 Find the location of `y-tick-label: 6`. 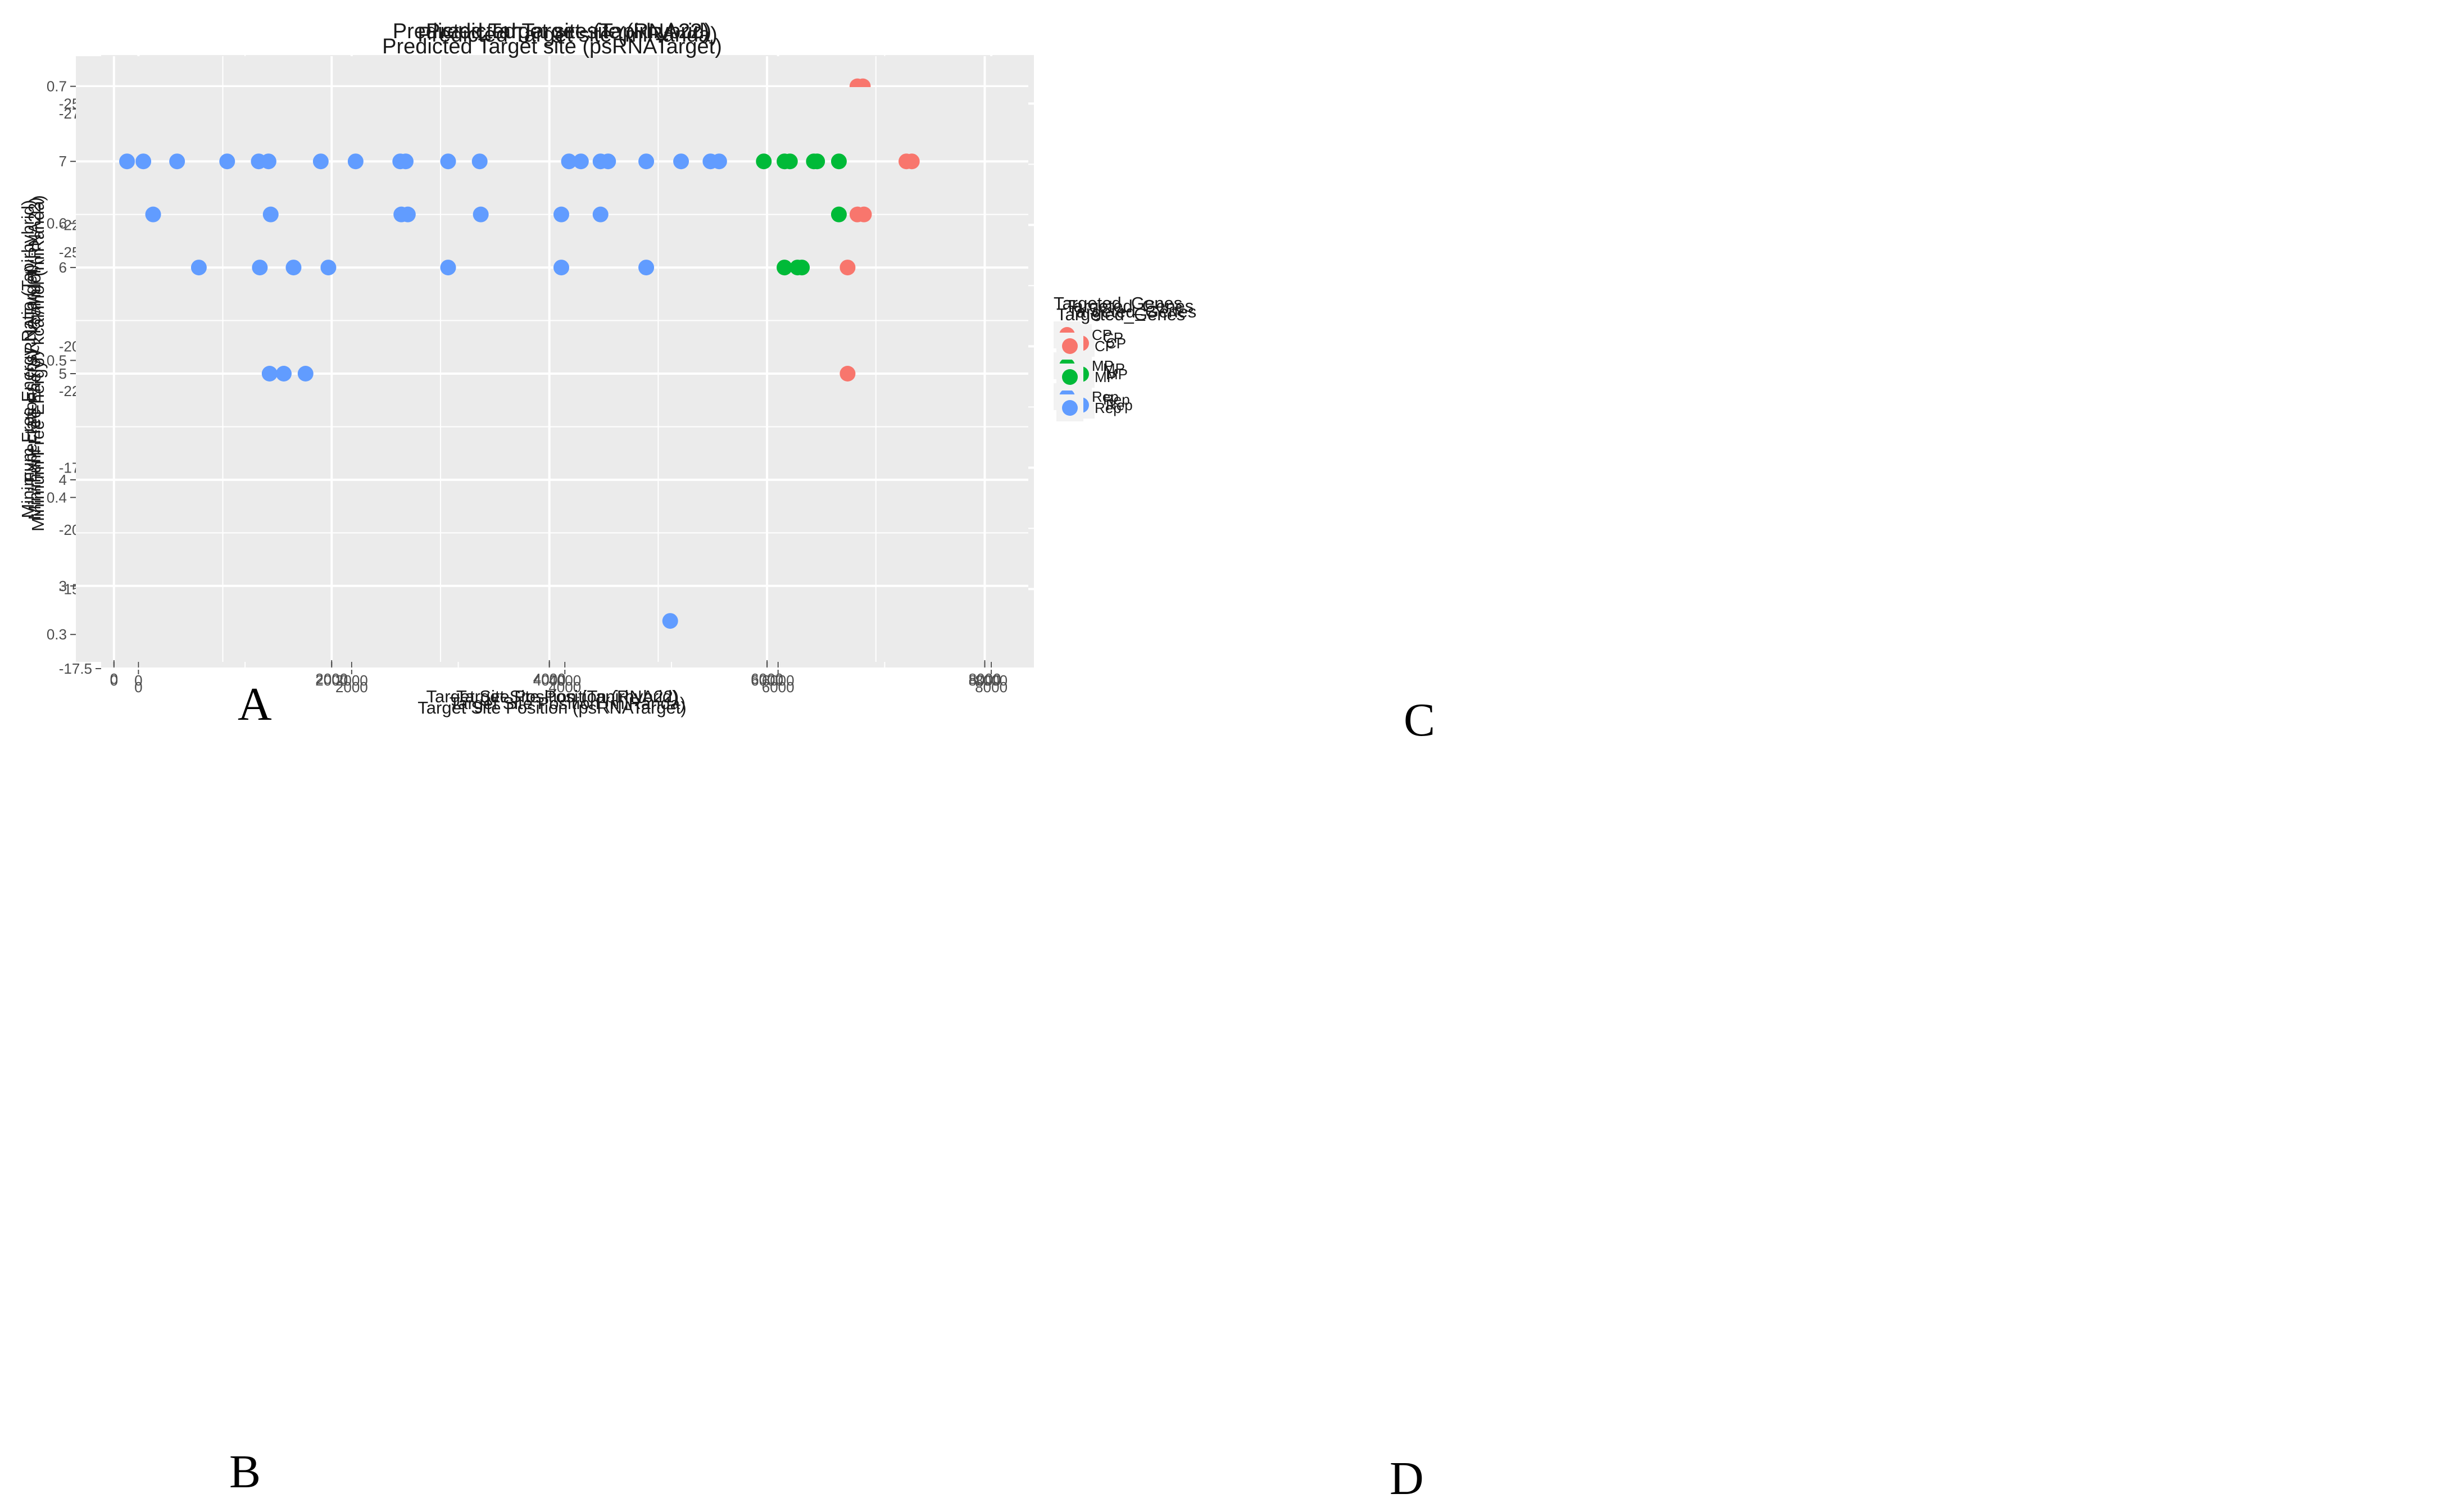

y-tick-label: 6 is located at coordinates (63, 267).